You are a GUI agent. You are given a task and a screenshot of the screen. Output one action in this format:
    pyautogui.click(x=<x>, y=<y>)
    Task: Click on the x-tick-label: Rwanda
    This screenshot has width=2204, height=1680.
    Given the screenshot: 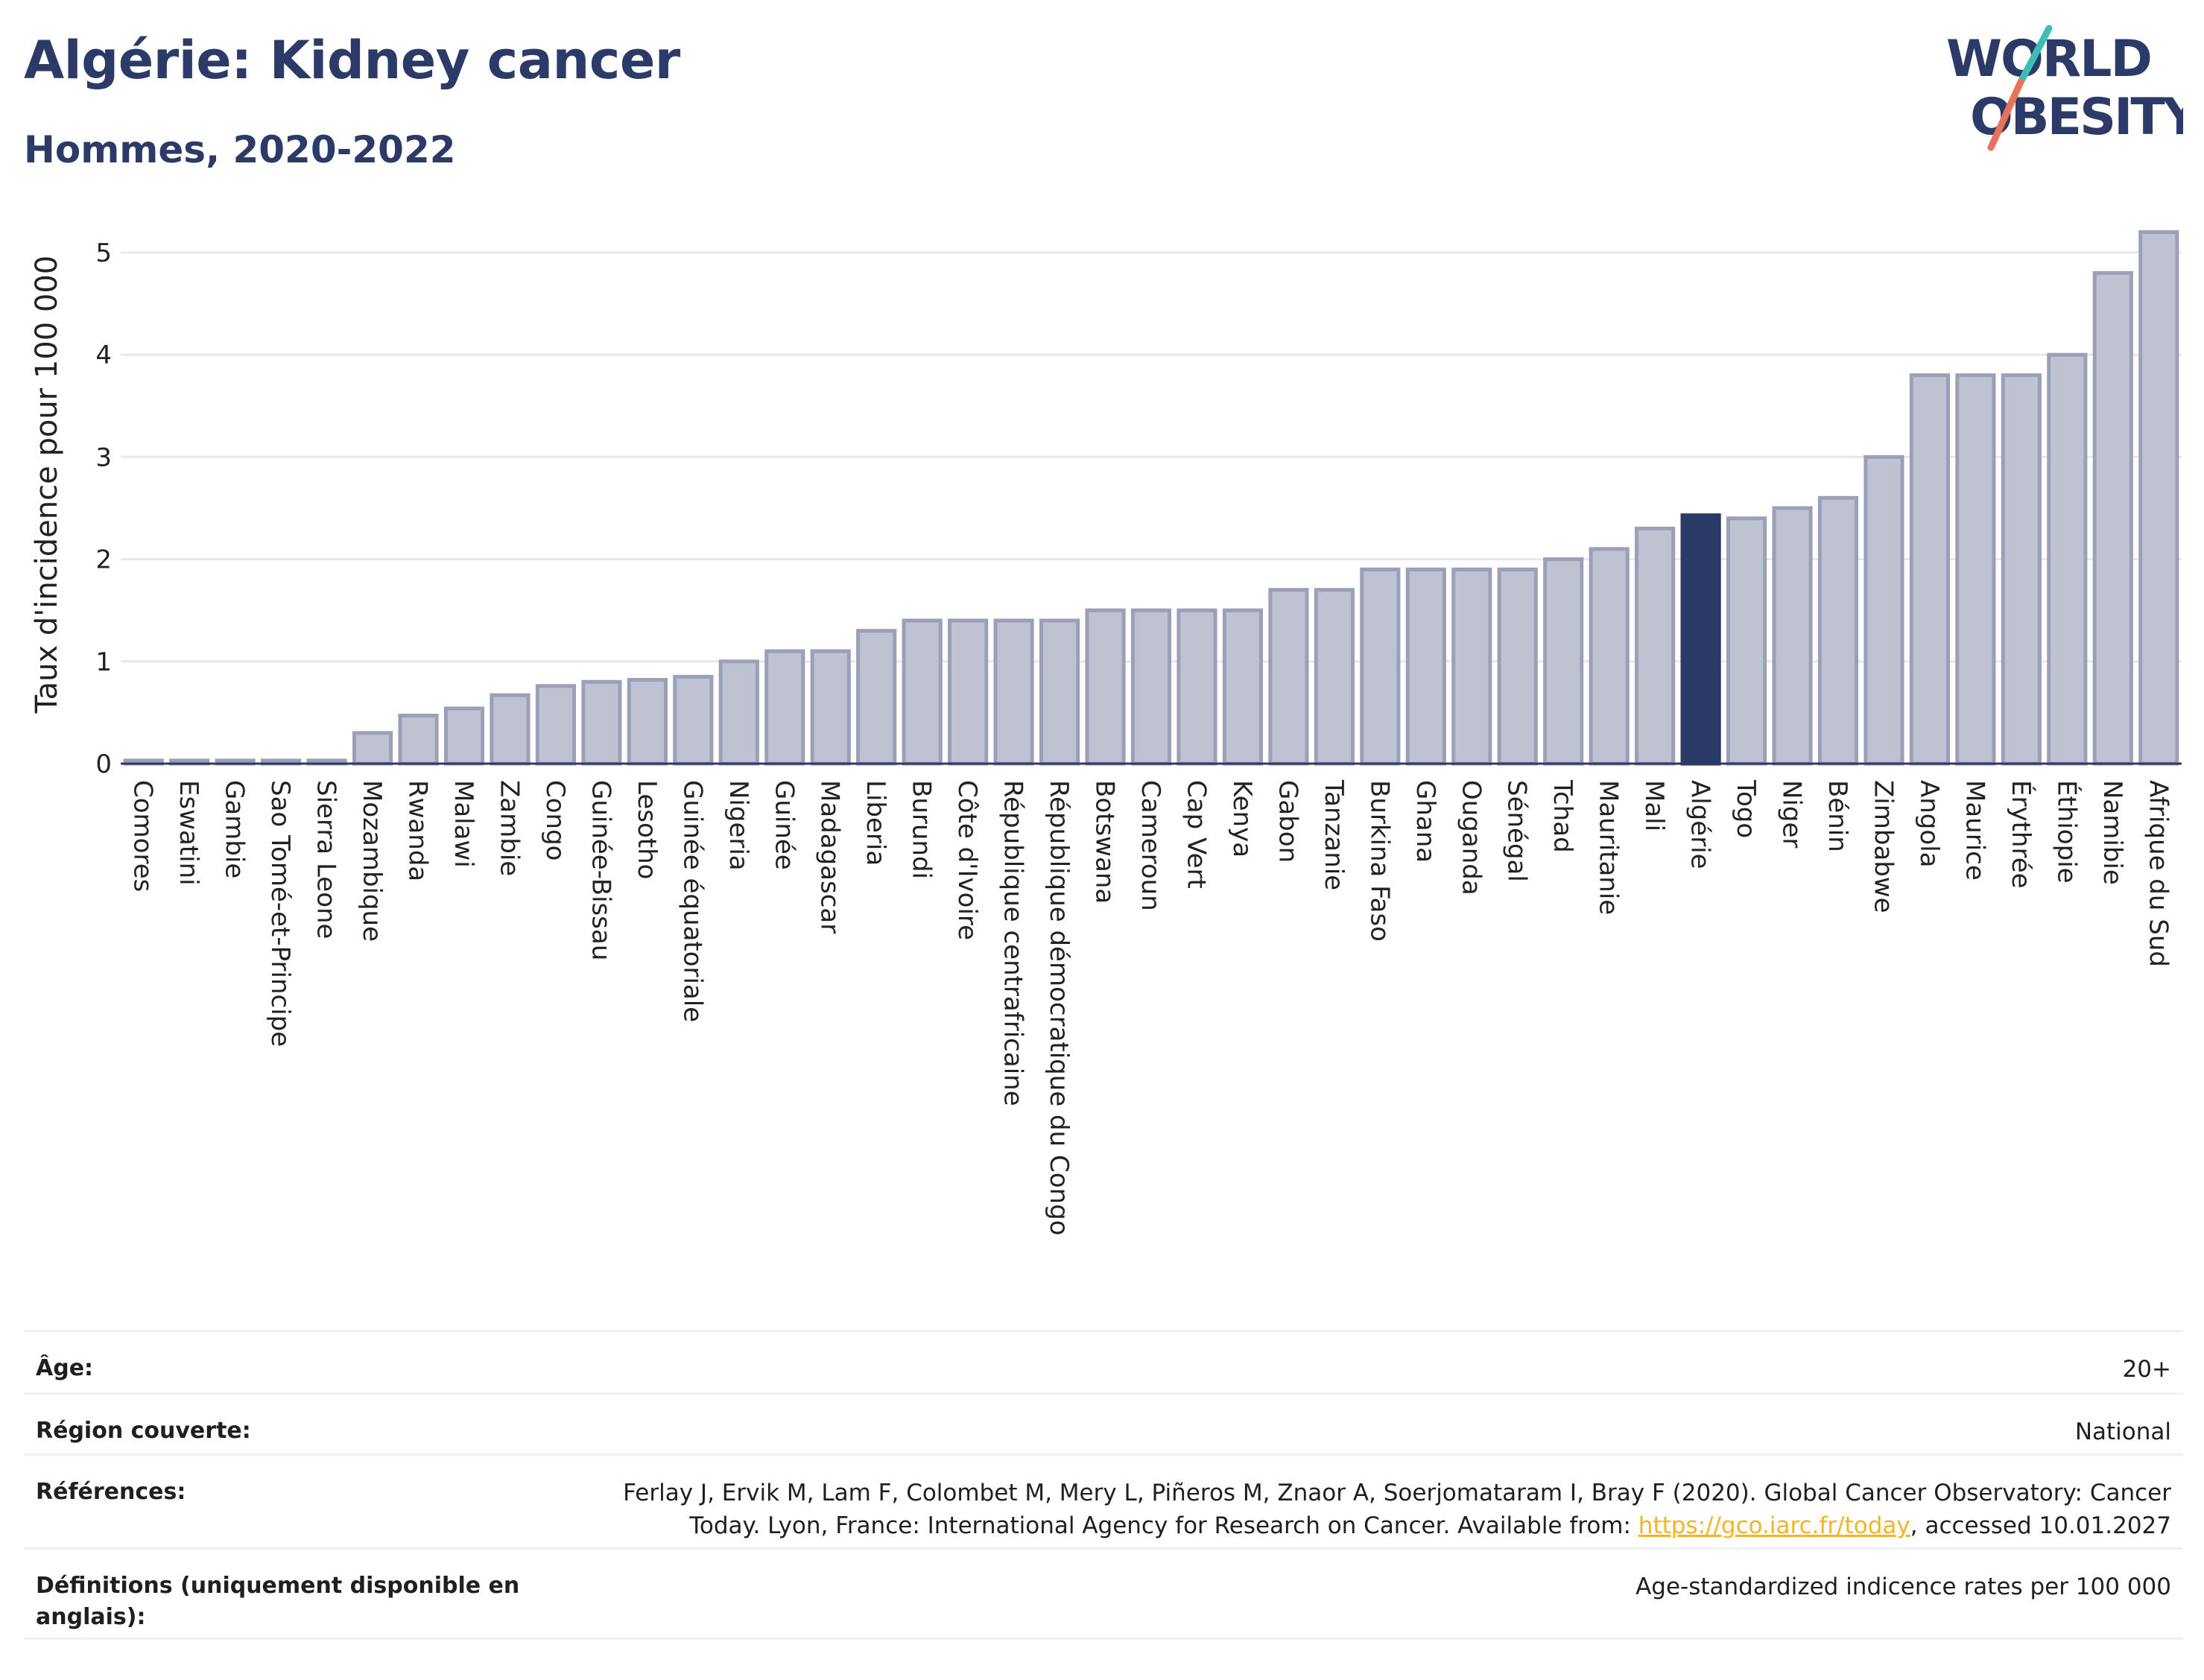 What is the action you would take?
    pyautogui.click(x=418, y=830)
    